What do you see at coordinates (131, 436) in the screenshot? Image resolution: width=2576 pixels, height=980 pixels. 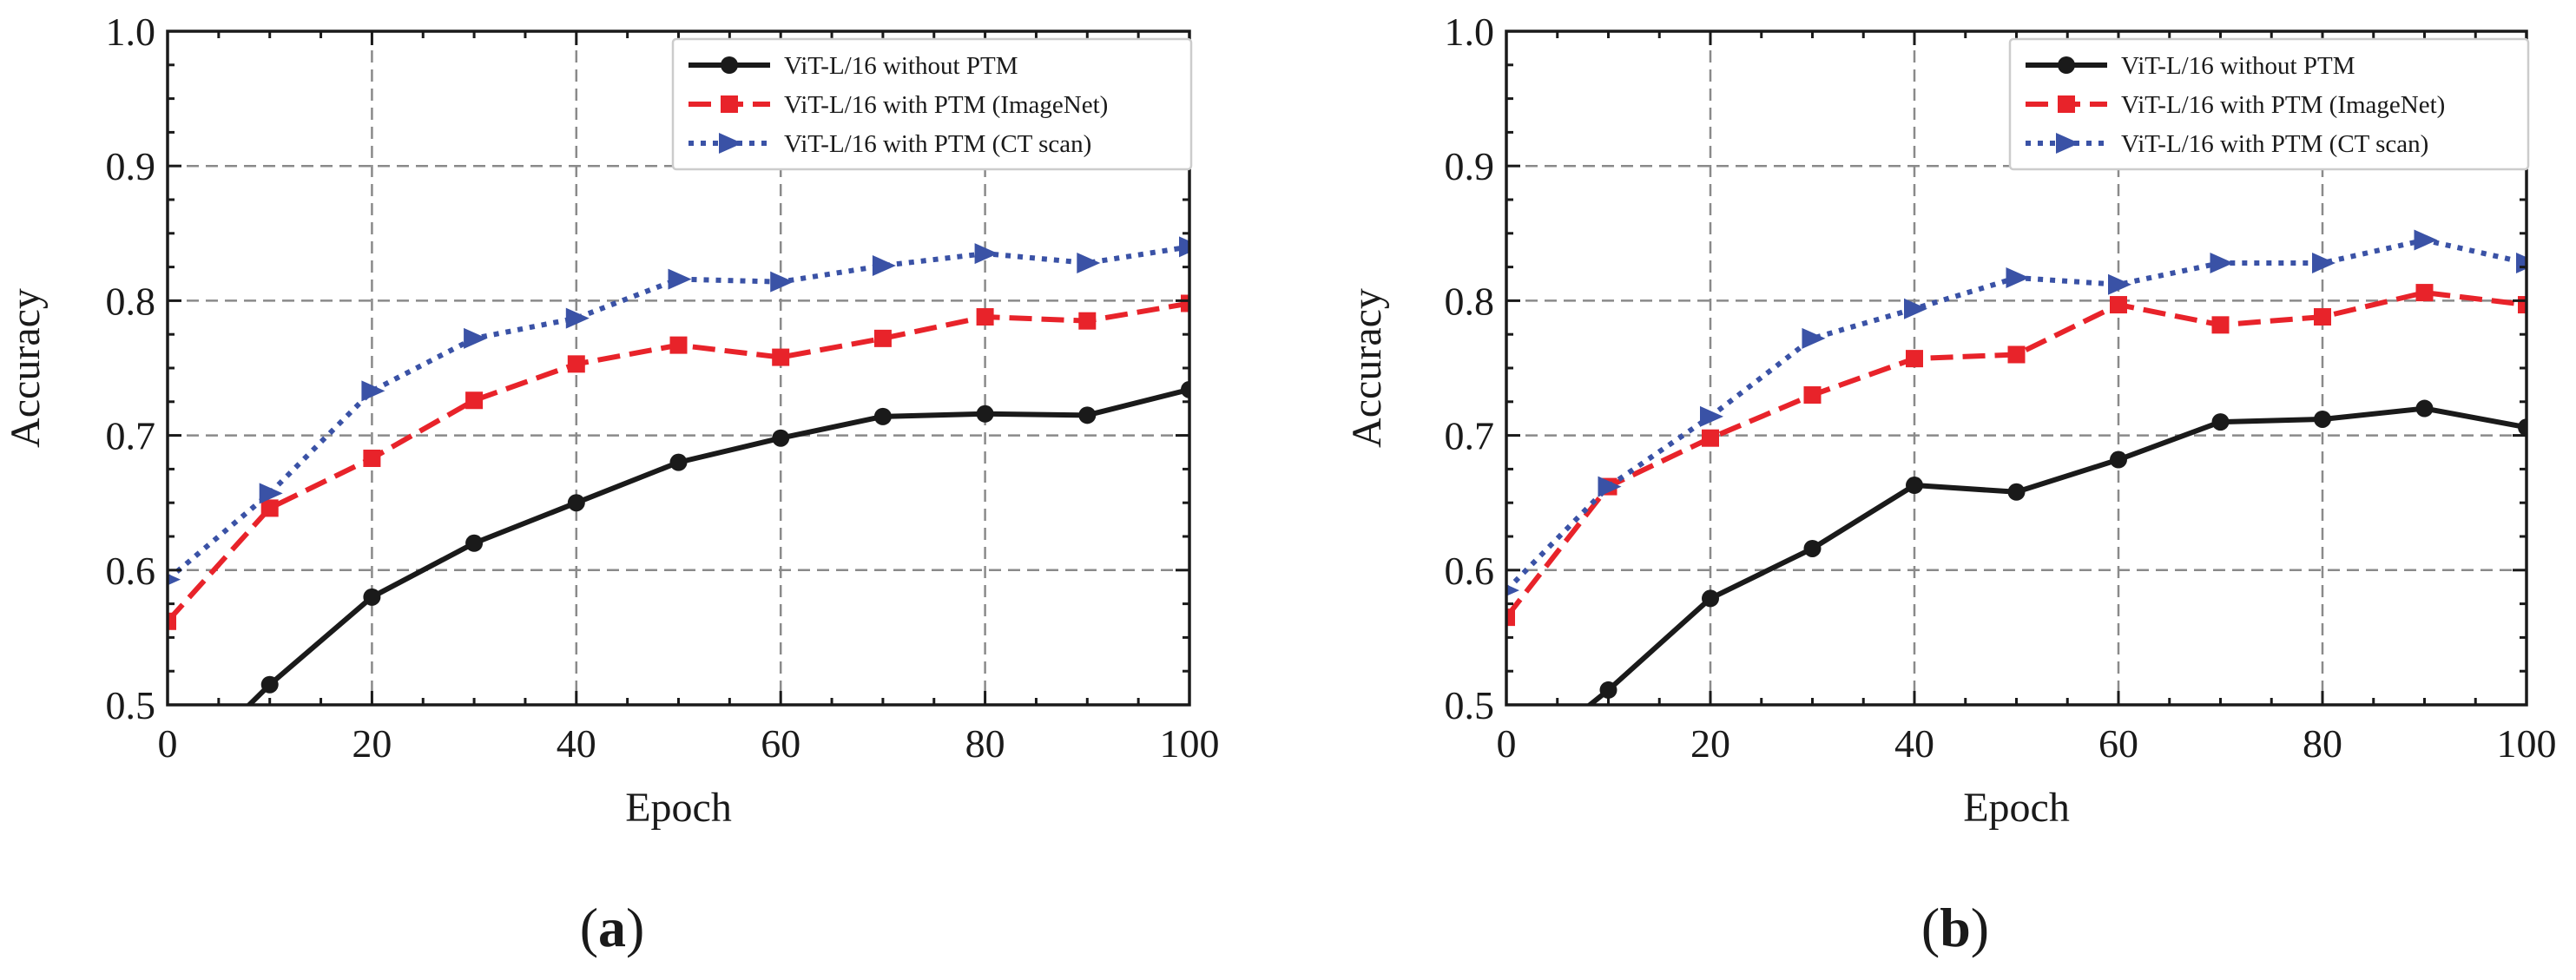 I see `chart-a-ytick-label: 0.7` at bounding box center [131, 436].